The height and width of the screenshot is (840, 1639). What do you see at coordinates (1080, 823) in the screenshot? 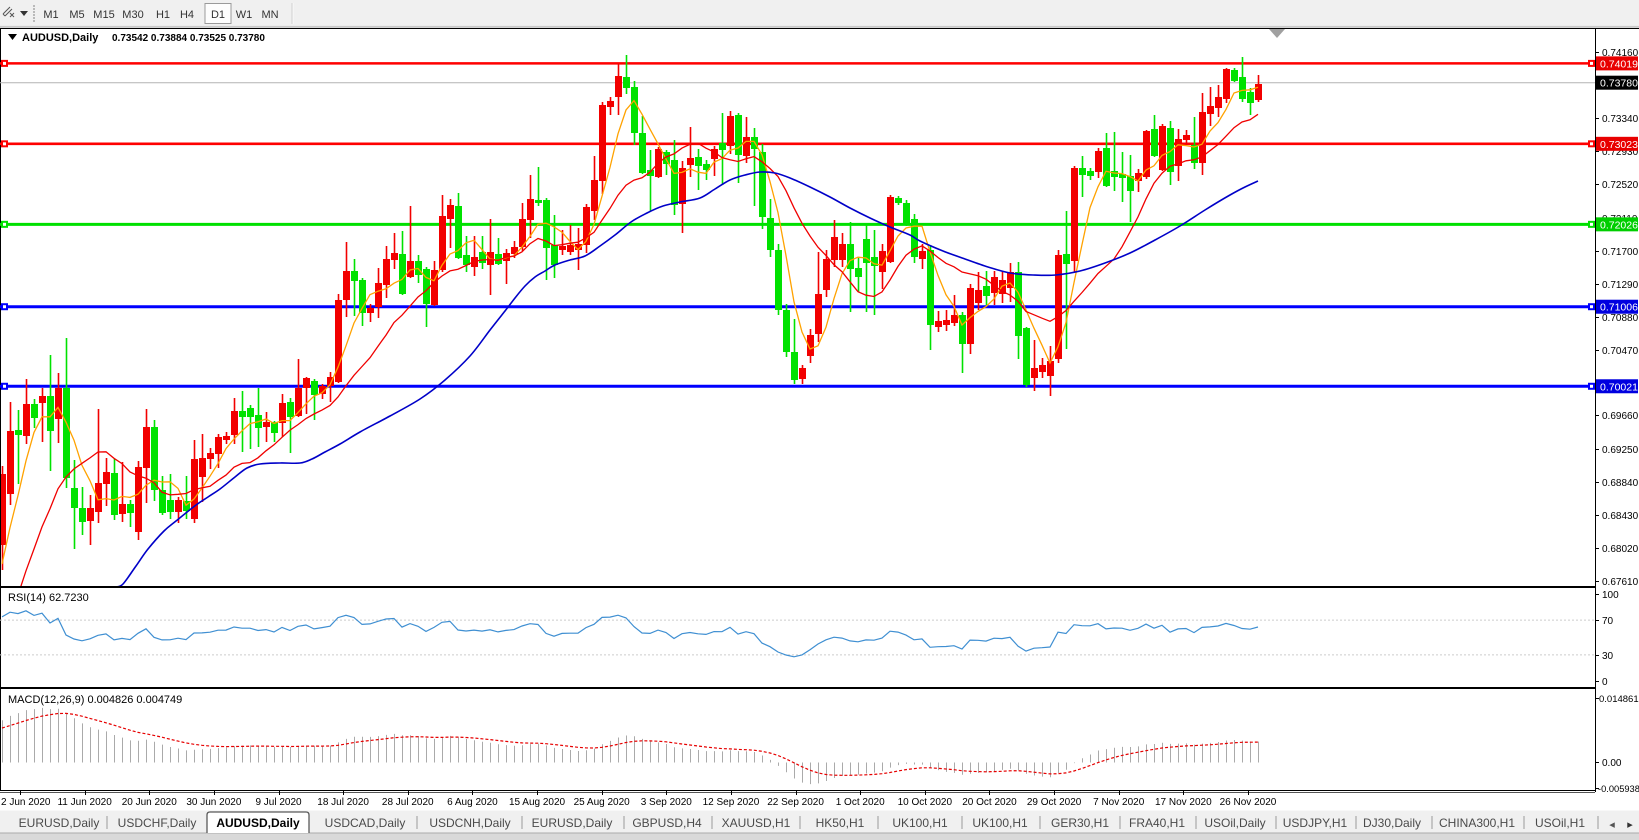
I see `svg-text: GER30,H1` at bounding box center [1080, 823].